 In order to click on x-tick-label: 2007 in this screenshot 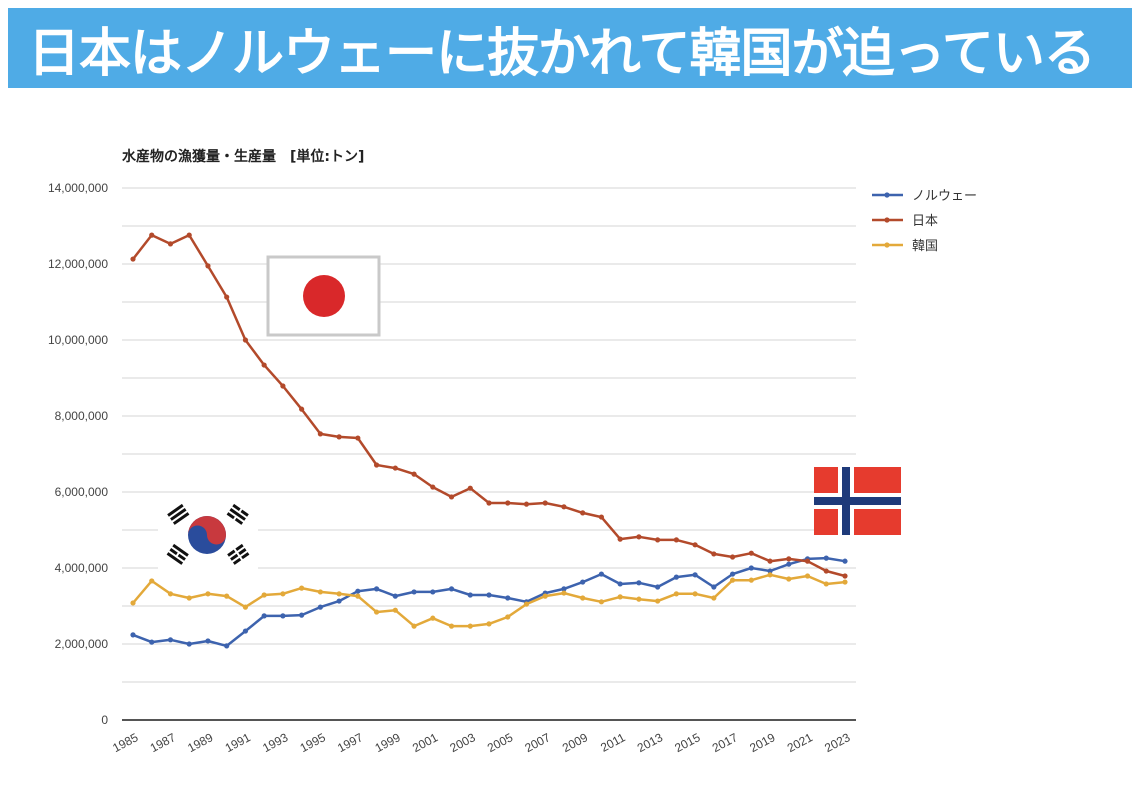, I will do `click(537, 742)`.